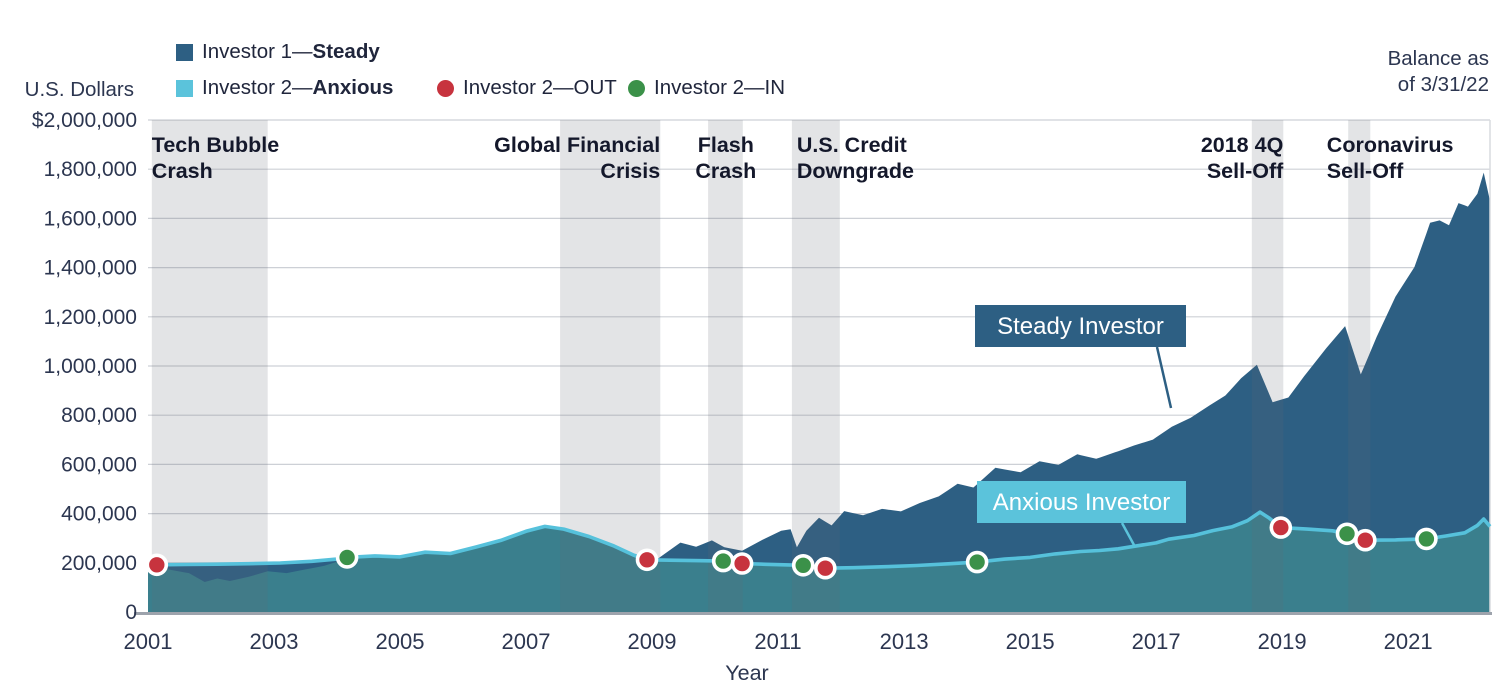 This screenshot has height=700, width=1494. Describe the element at coordinates (84, 120) in the screenshot. I see `y-tick-2000000: $2,000,000` at that location.